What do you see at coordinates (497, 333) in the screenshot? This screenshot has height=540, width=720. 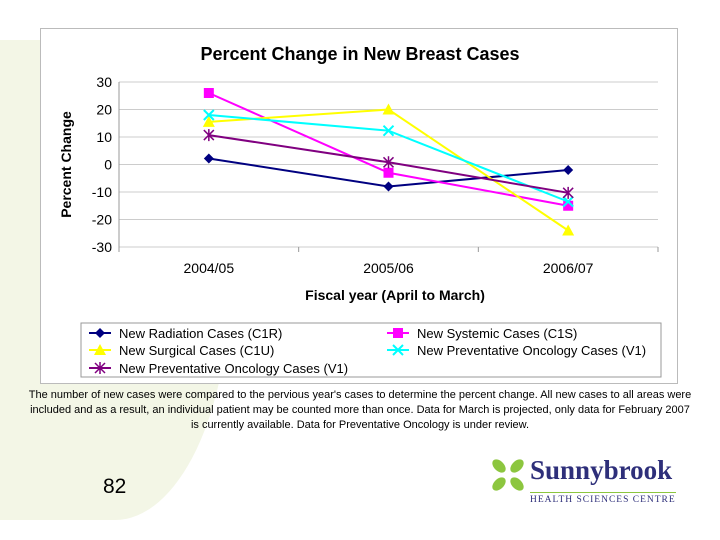 I see `legend-label: New Systemic Cases (C1S)` at bounding box center [497, 333].